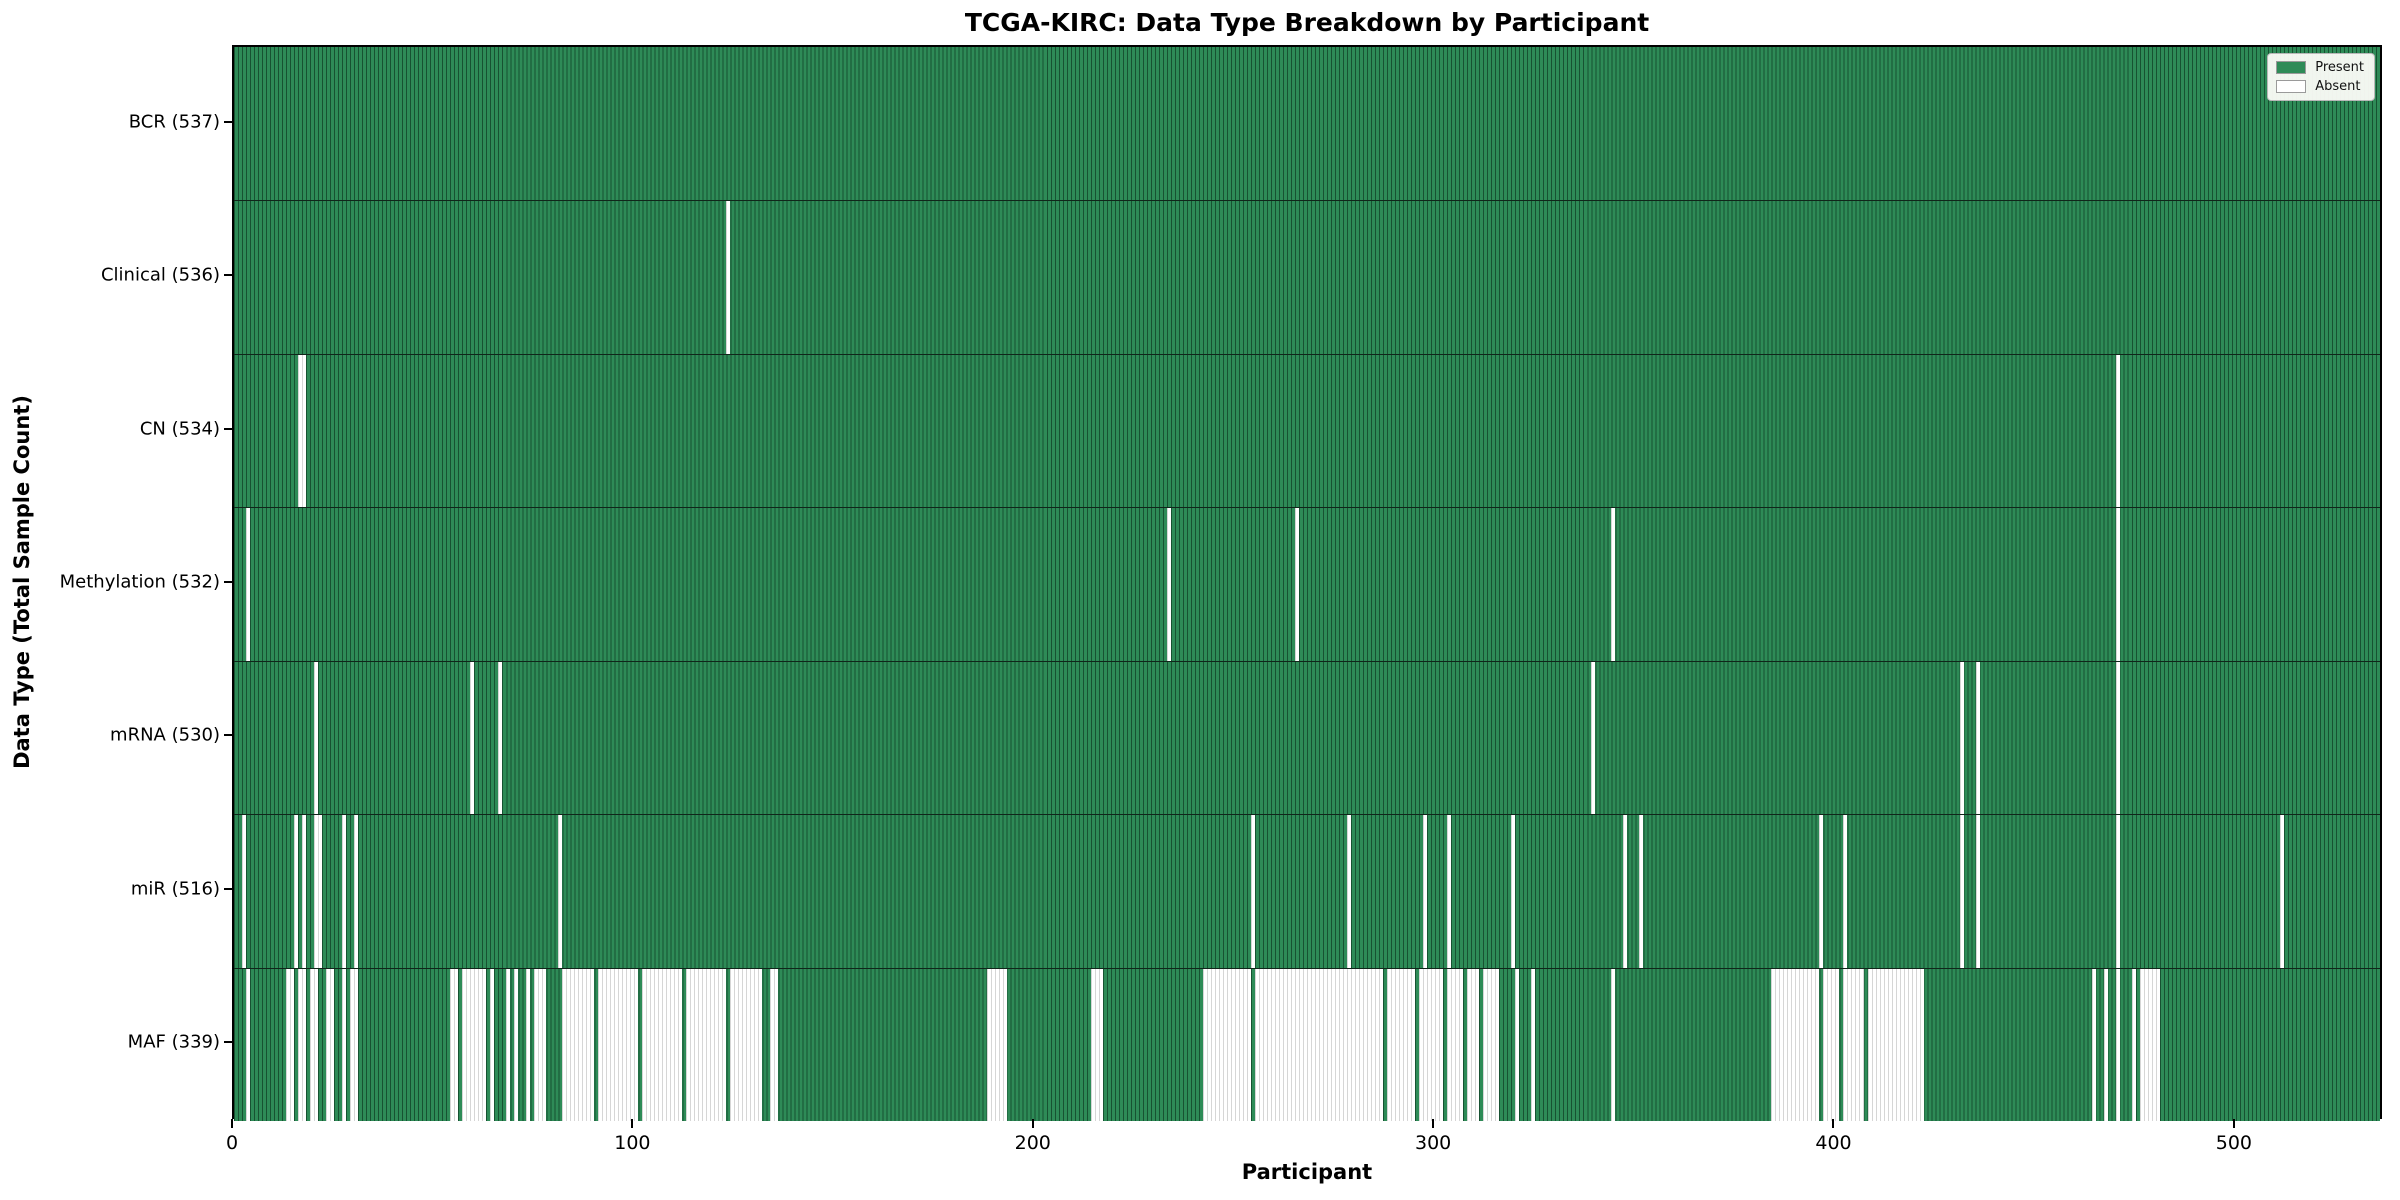 Image resolution: width=2400 pixels, height=1200 pixels. What do you see at coordinates (232, 1143) in the screenshot?
I see `x-tick-label-0: 0` at bounding box center [232, 1143].